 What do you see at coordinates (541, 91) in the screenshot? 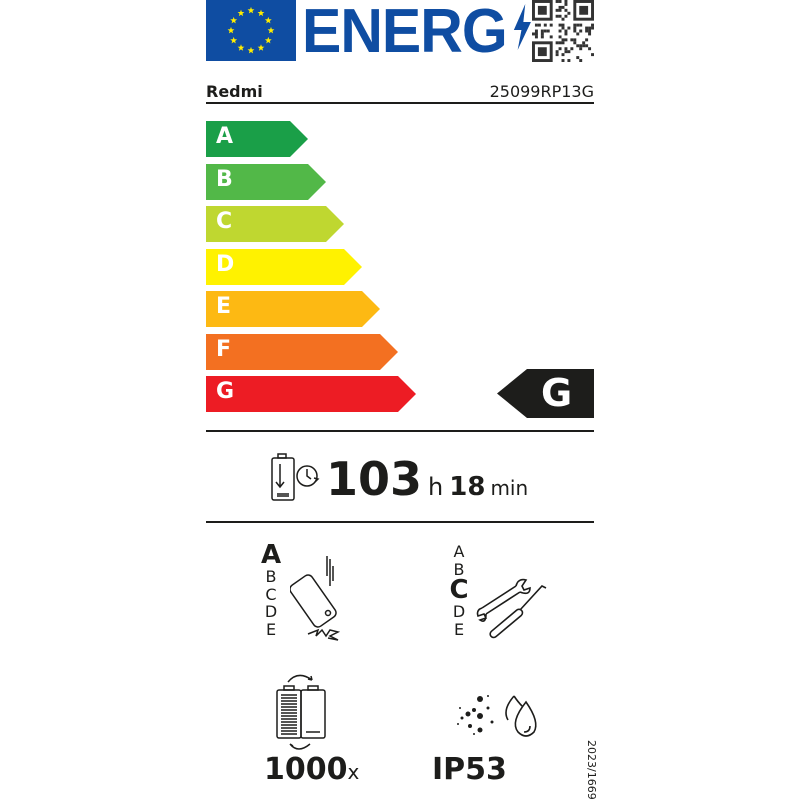
I see `model-number: 25099RP13G` at bounding box center [541, 91].